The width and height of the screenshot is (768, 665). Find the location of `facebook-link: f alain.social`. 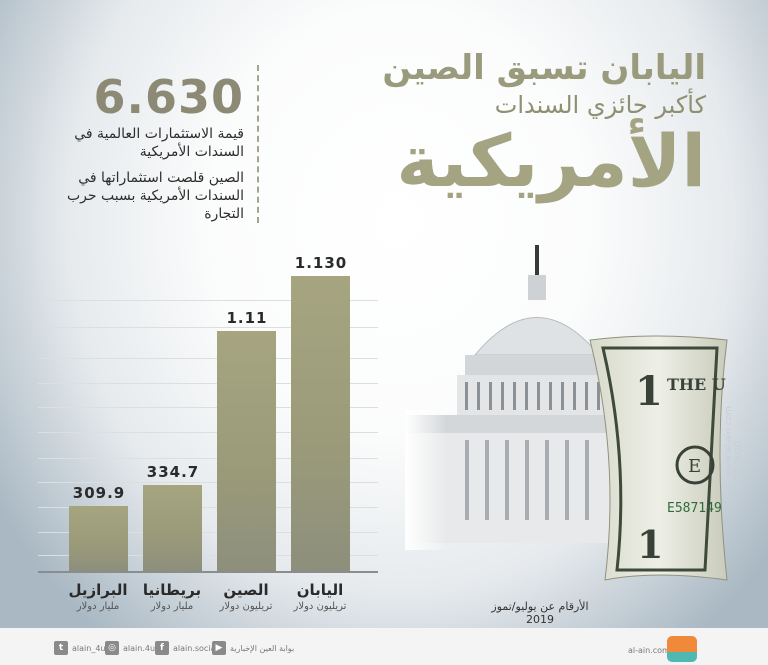

facebook-link: f alain.social is located at coordinates (186, 648).